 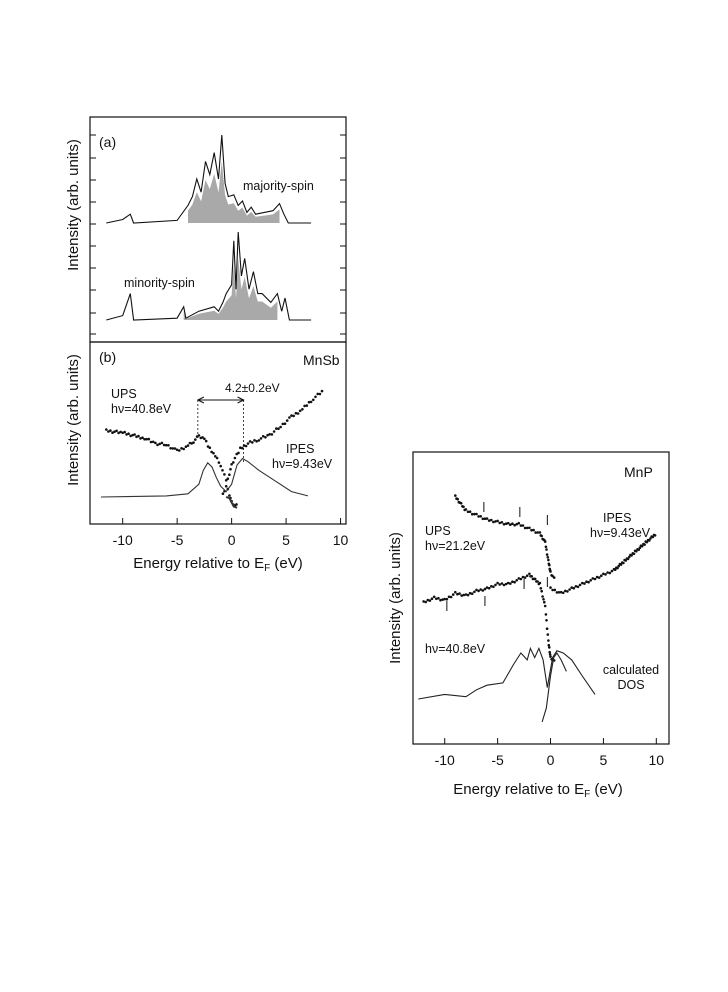 What do you see at coordinates (232, 540) in the screenshot?
I see `x-tick-label: 0` at bounding box center [232, 540].